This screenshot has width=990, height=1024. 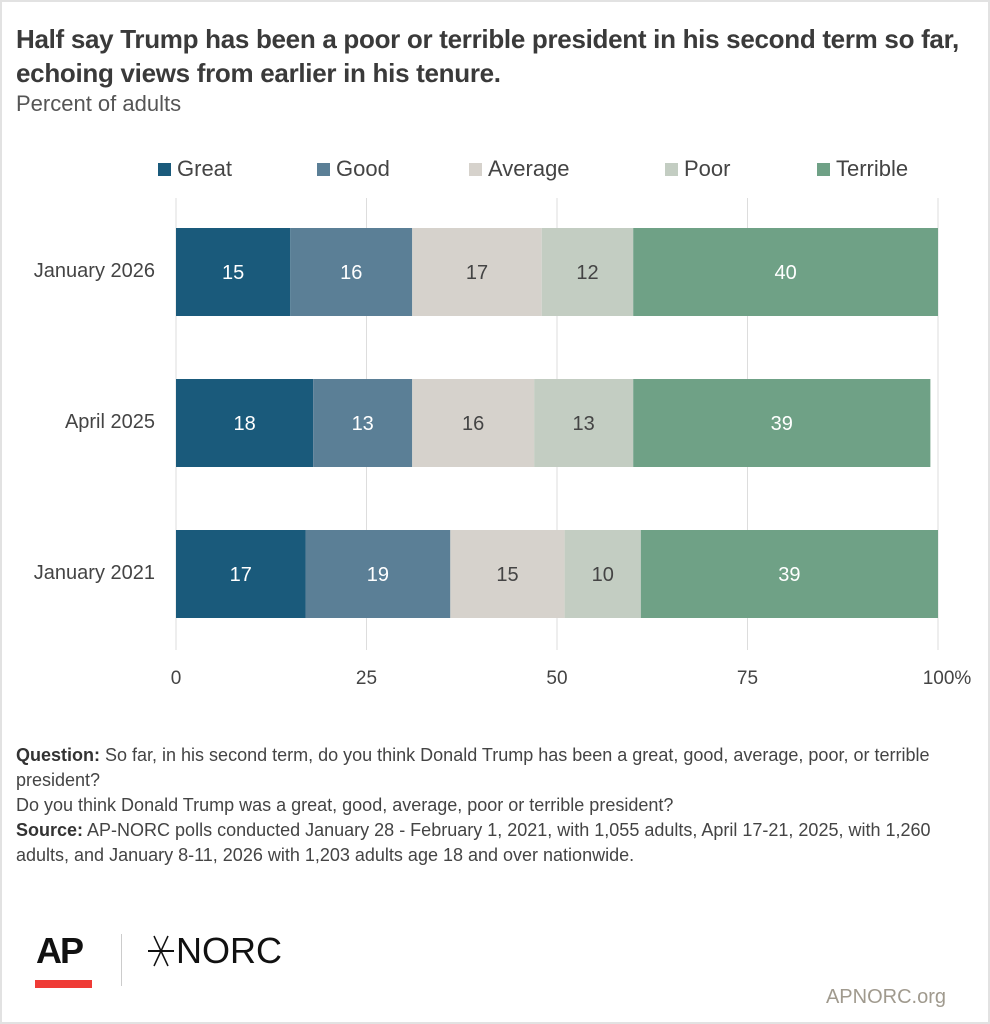 What do you see at coordinates (176, 678) in the screenshot?
I see `x-tick-label: 0` at bounding box center [176, 678].